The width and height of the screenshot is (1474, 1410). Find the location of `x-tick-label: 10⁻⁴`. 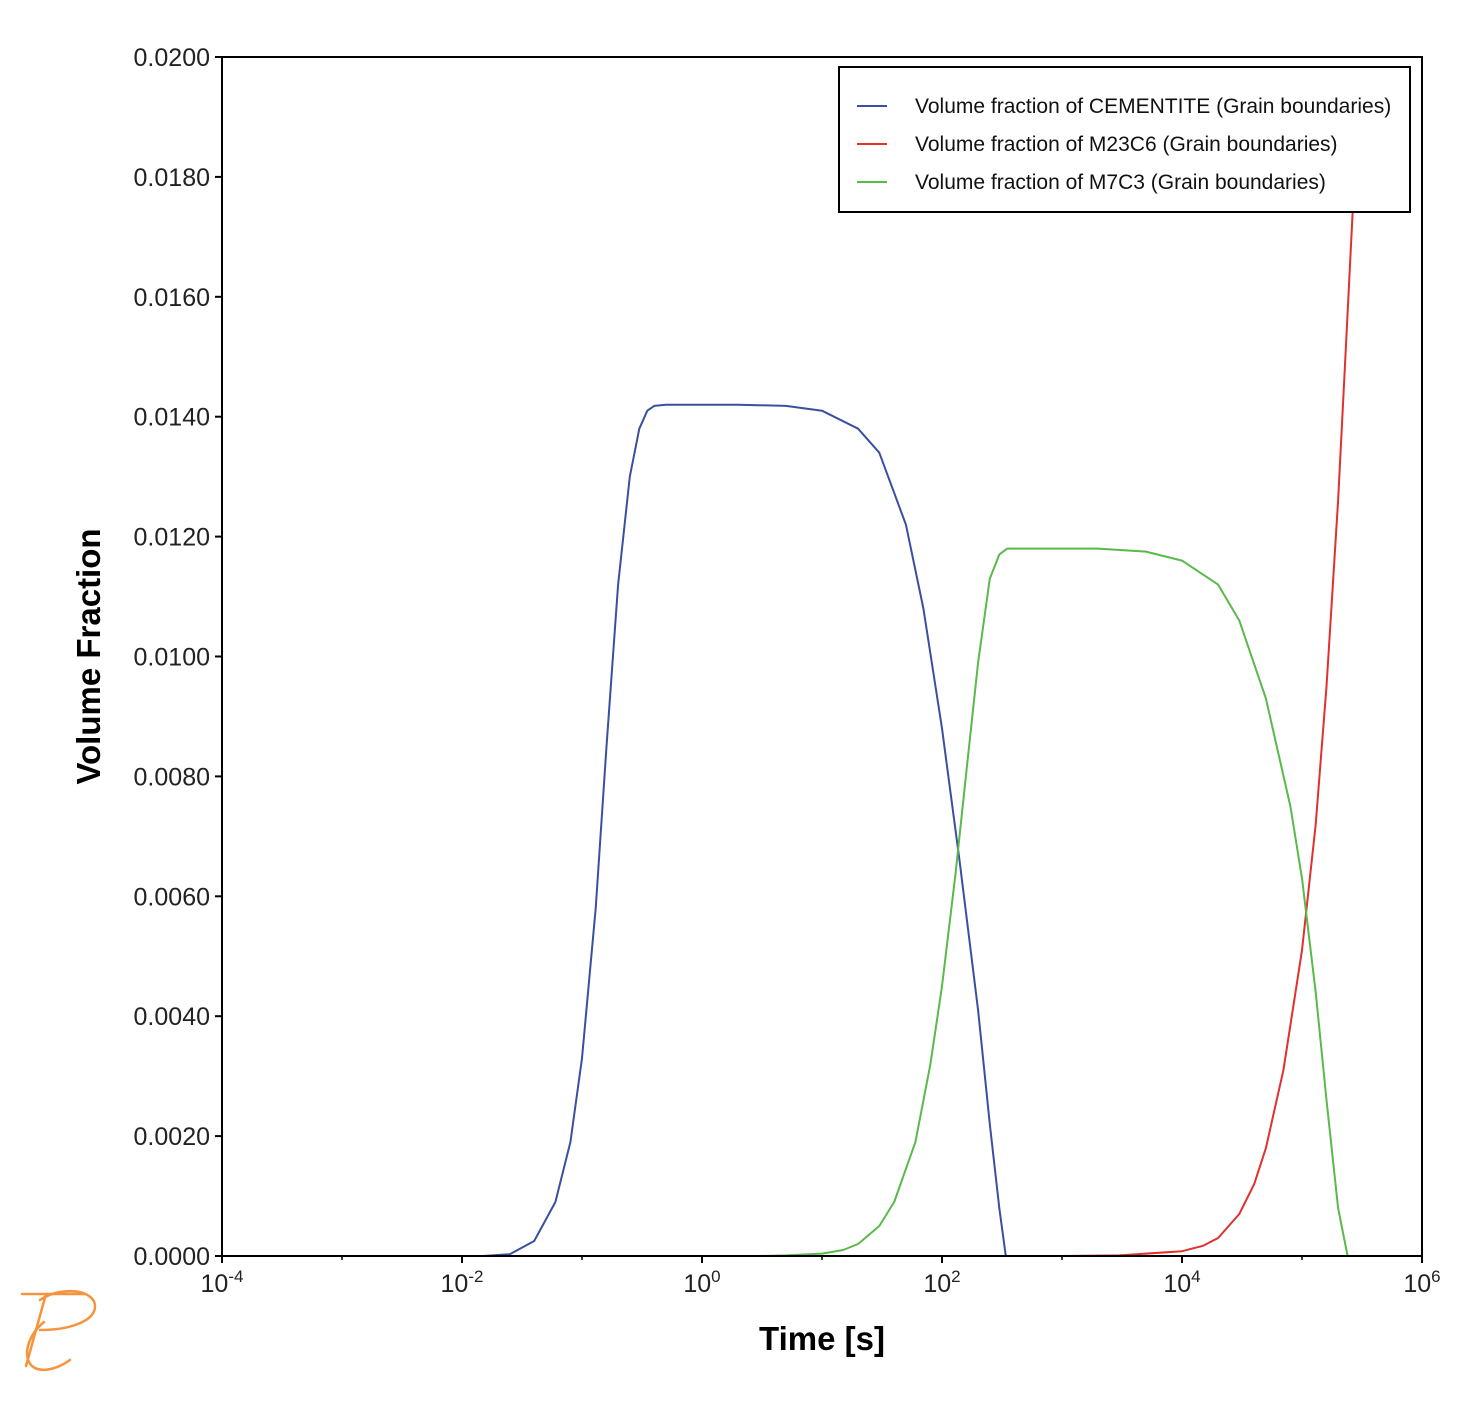

x-tick-label: 10⁻⁴ is located at coordinates (222, 1282).